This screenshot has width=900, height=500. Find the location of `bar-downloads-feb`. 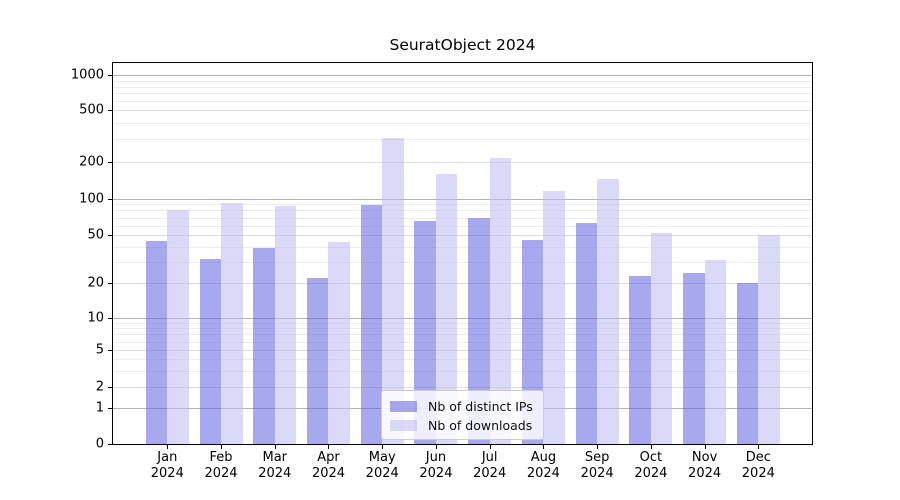

bar-downloads-feb is located at coordinates (232, 323).